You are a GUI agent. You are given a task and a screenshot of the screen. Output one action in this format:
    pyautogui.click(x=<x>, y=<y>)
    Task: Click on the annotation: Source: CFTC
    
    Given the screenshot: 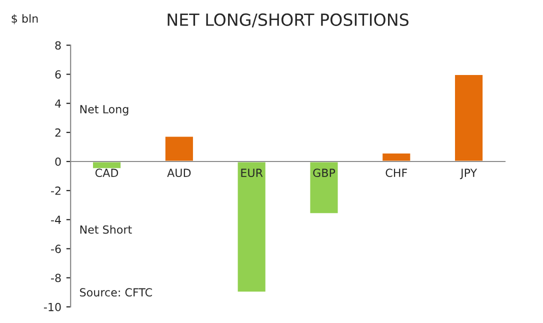 What is the action you would take?
    pyautogui.click(x=116, y=292)
    